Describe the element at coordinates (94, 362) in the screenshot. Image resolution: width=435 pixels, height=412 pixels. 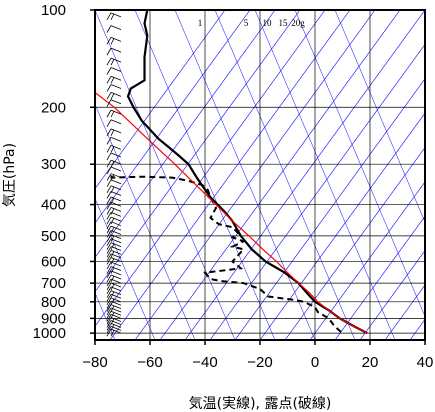
I see `x-tick-label: −80` at that location.